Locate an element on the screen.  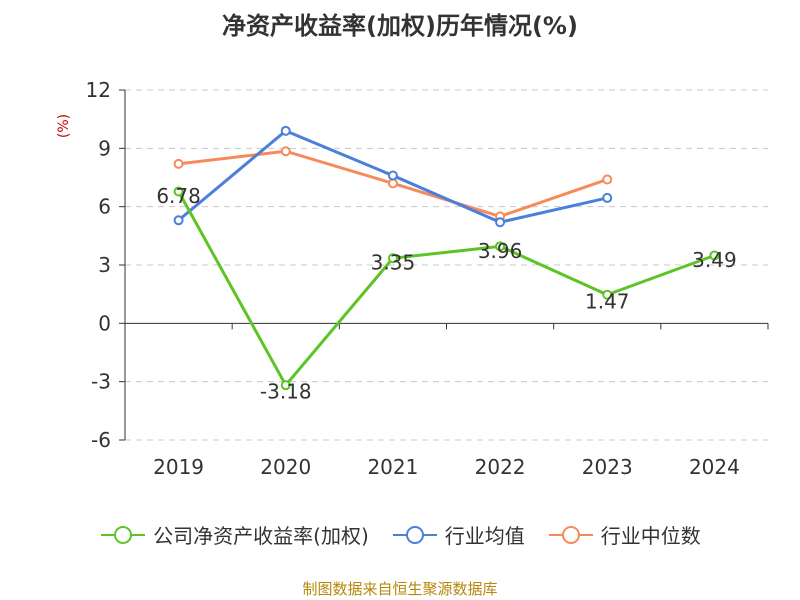
legend-item: 公司净资产收益率(加权) is located at coordinates (234, 534).